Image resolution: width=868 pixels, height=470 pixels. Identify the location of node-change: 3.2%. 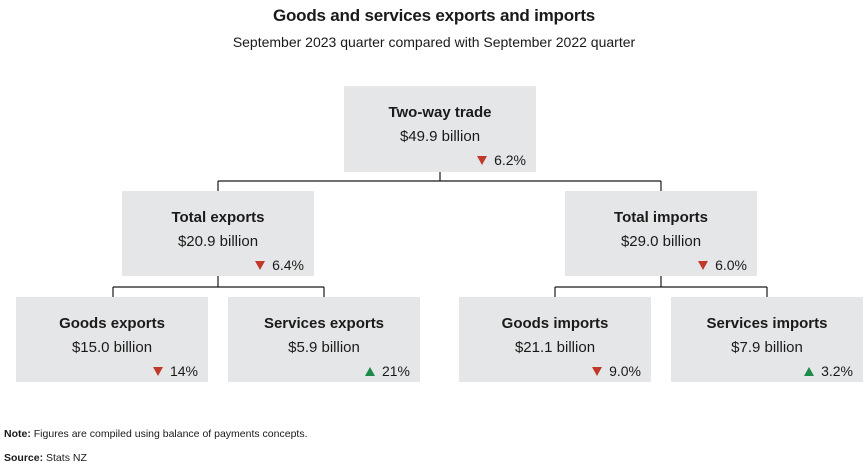
(828, 371).